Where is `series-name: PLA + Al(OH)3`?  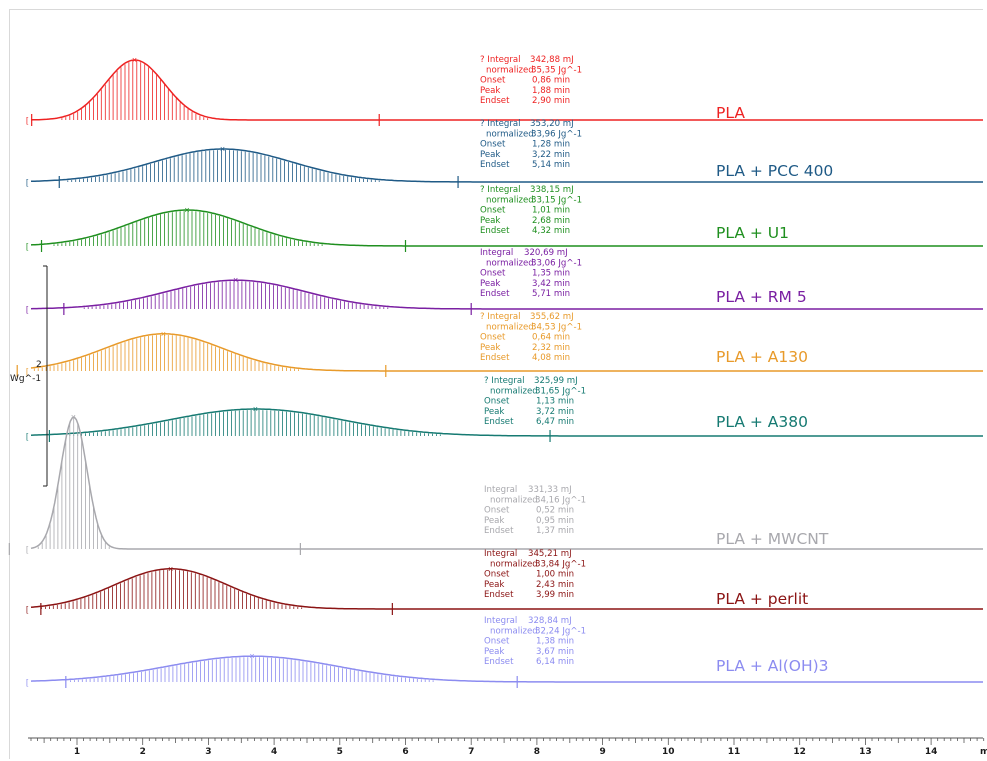 series-name: PLA + Al(OH)3 is located at coordinates (772, 666).